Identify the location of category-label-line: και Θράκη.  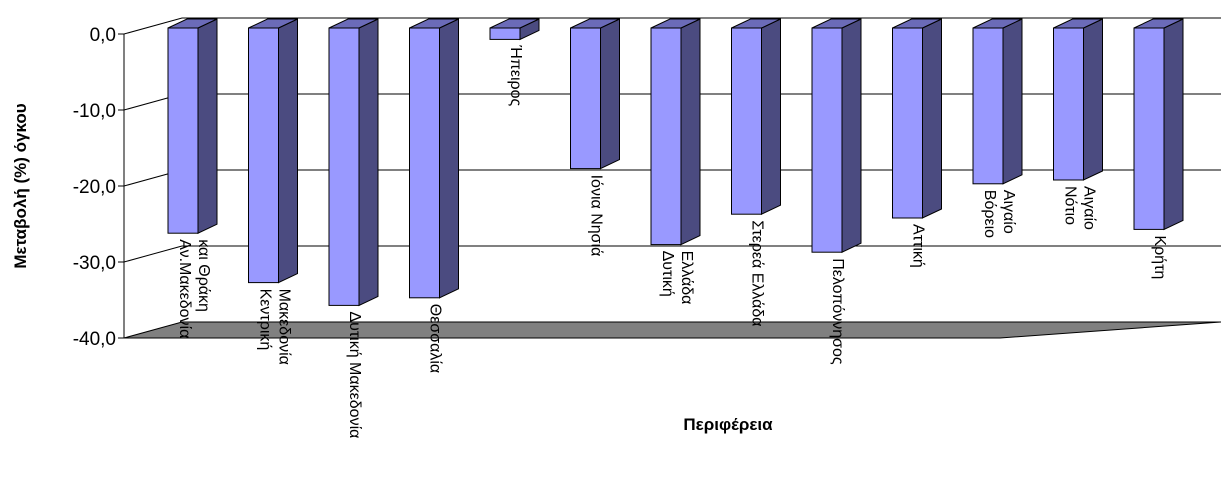
(203, 275).